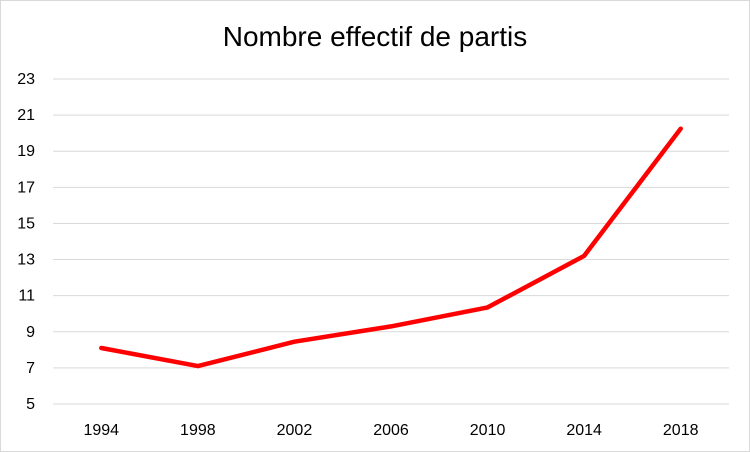 This screenshot has height=452, width=750. I want to click on y-tick-label: 19, so click(26, 151).